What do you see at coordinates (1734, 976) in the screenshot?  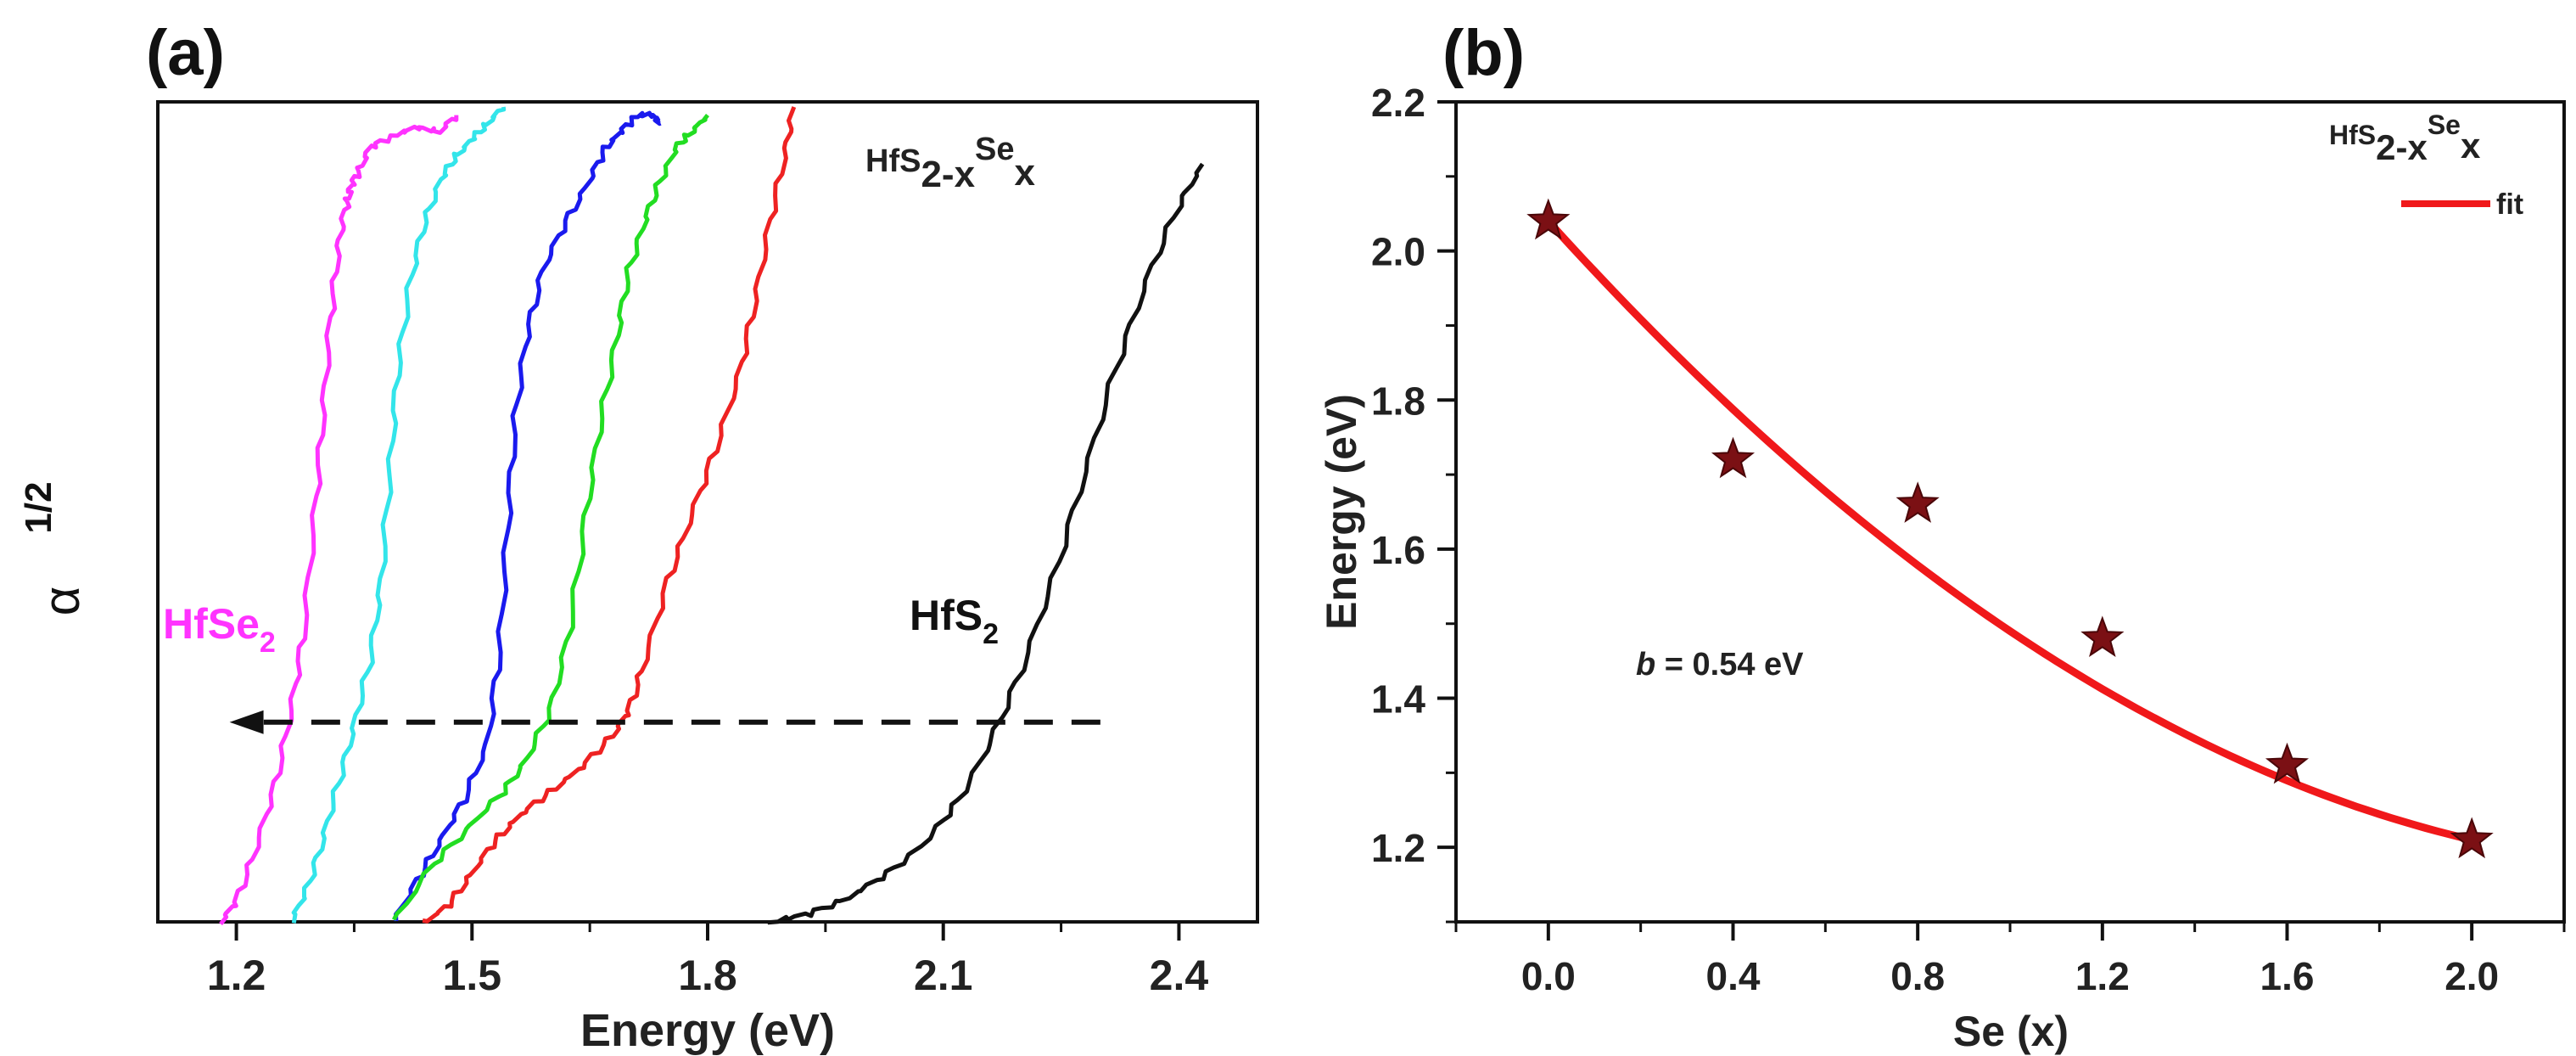 I see `x-tick-label-b: 0.4` at bounding box center [1734, 976].